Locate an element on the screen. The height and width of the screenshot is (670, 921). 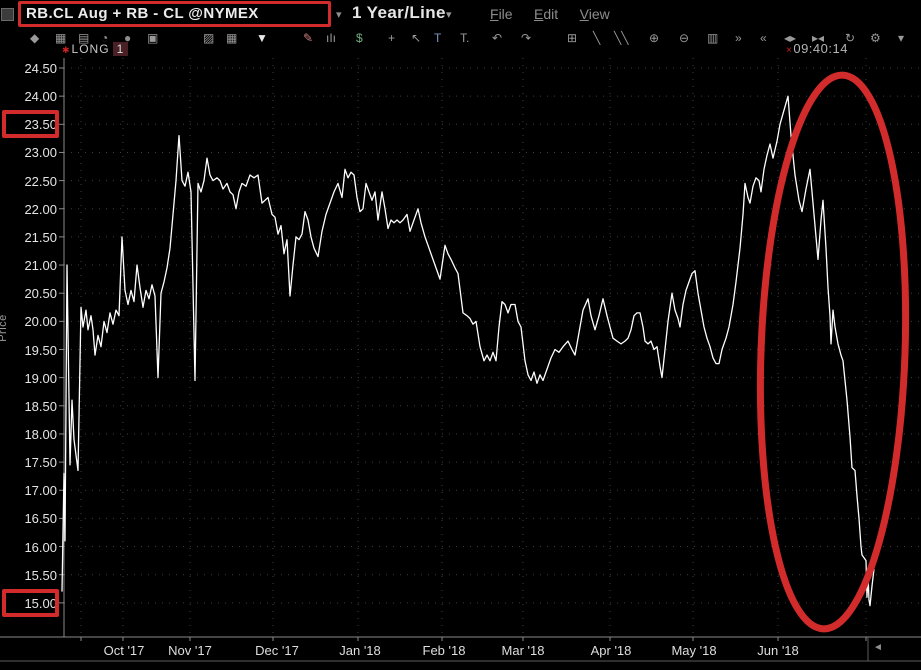
notebook-icon: ▥ is located at coordinates (713, 38).